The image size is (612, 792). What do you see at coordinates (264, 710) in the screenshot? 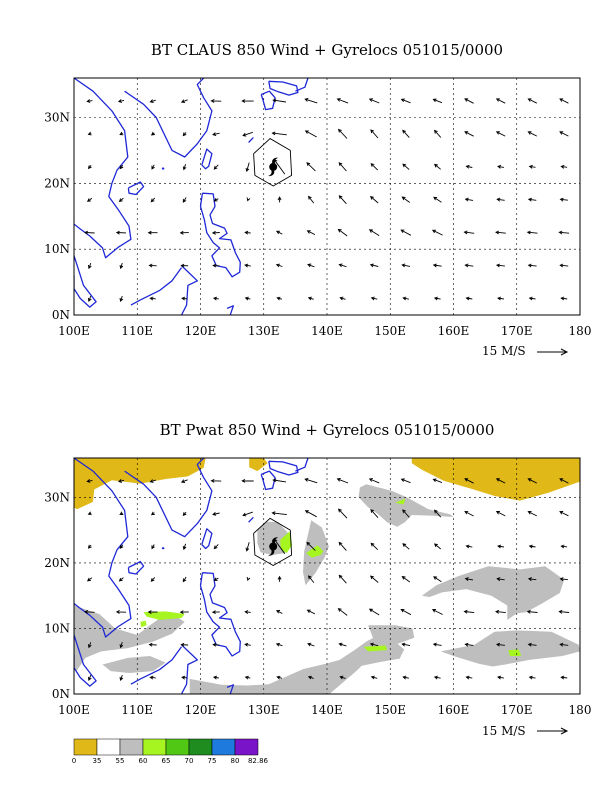
I see `x-tick-label: 130E` at bounding box center [264, 710].